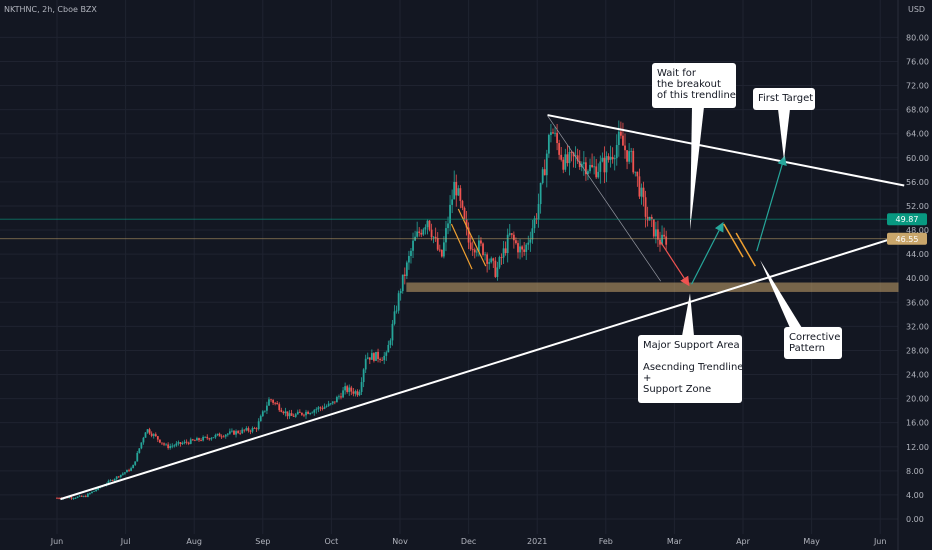 The image size is (932, 550). Describe the element at coordinates (807, 348) in the screenshot. I see `callout-corrective-text: Pattern` at that location.